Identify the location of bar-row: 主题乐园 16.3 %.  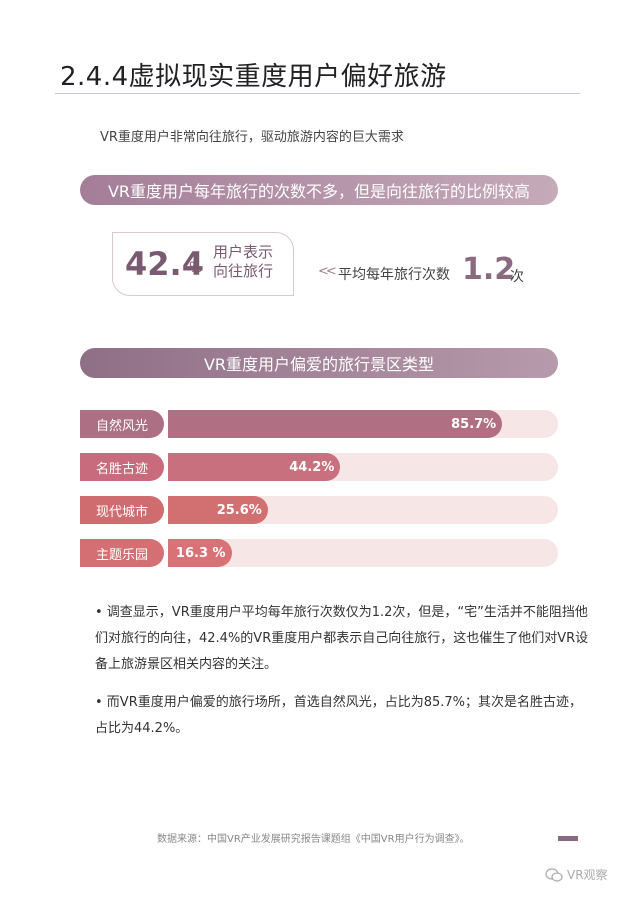
(320, 553).